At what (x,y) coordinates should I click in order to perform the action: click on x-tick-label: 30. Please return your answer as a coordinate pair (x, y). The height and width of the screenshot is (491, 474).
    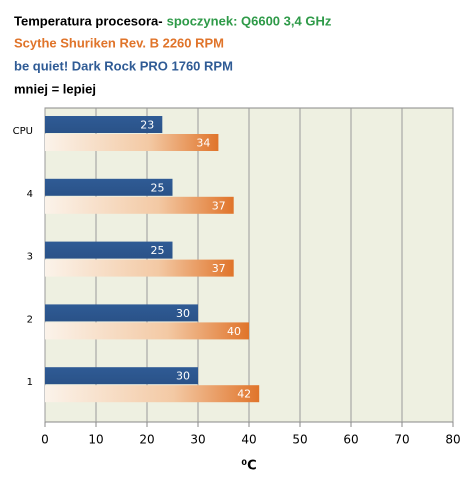
    Looking at the image, I should click on (197, 440).